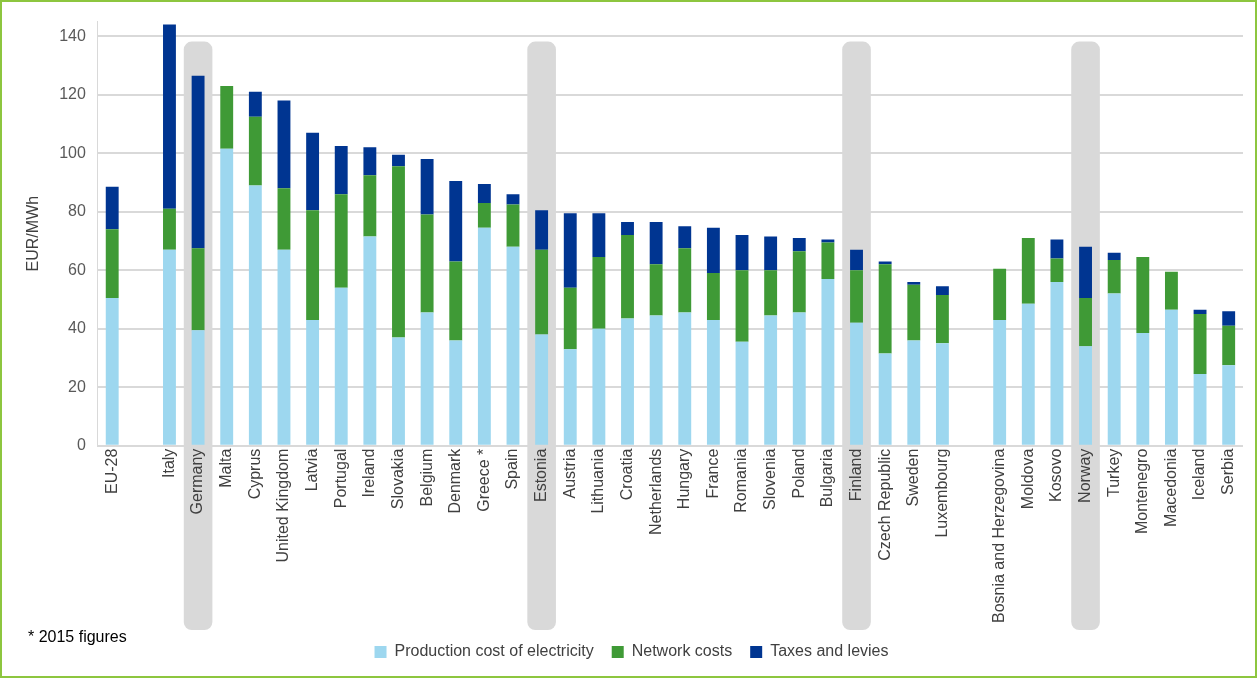  Describe the element at coordinates (598, 481) in the screenshot. I see `x-tick-label: Lithuania` at that location.